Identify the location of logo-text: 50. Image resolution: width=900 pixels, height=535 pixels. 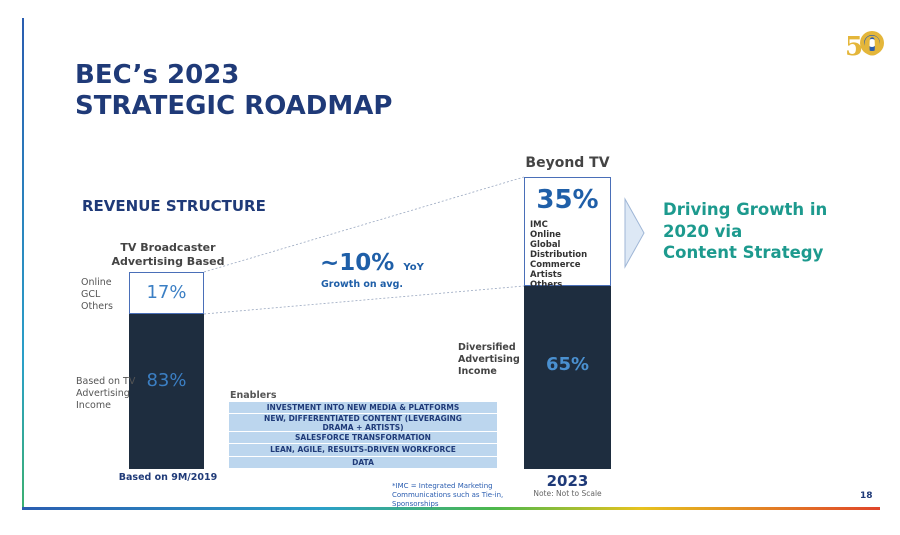
(863, 47).